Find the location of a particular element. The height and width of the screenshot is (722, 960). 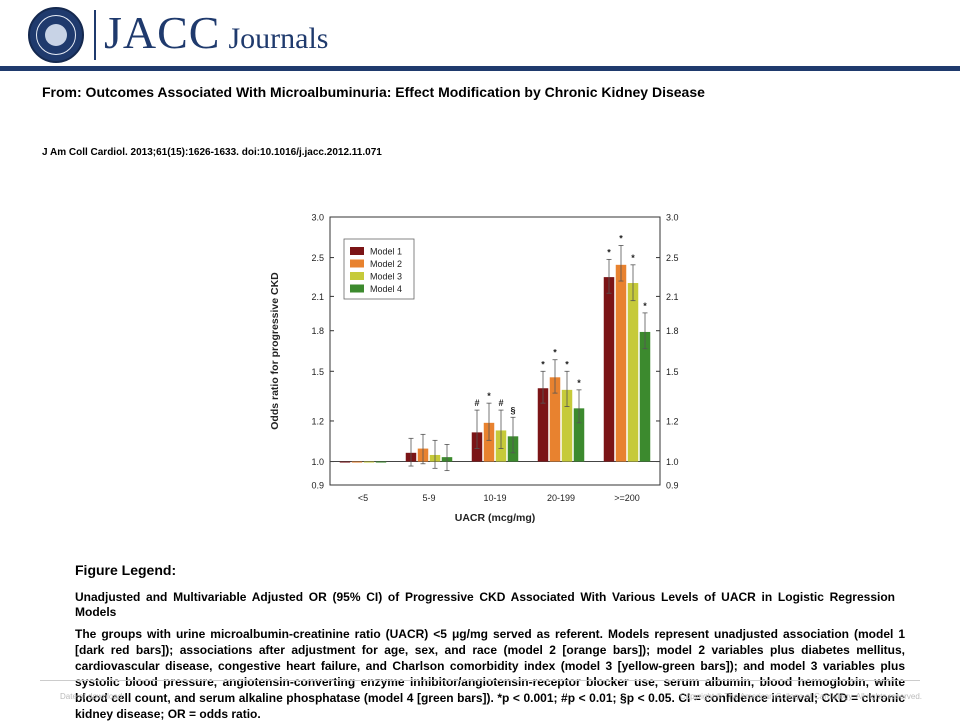

seal-ring is located at coordinates (56, 35).